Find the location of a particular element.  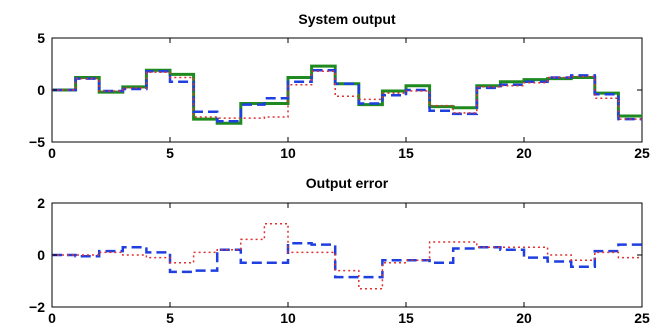

system-output-x-tick-label: 0 is located at coordinates (52, 153).